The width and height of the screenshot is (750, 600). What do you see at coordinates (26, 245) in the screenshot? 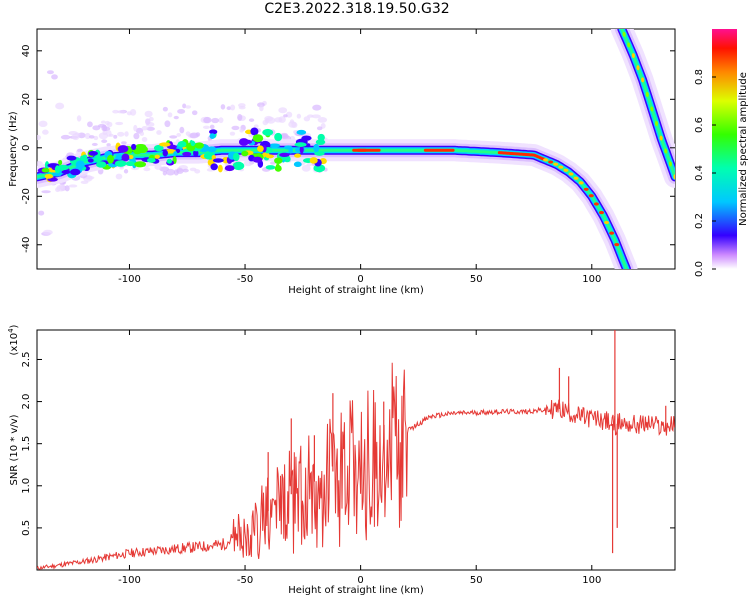
I see `y-tick-label: -40` at bounding box center [26, 245].